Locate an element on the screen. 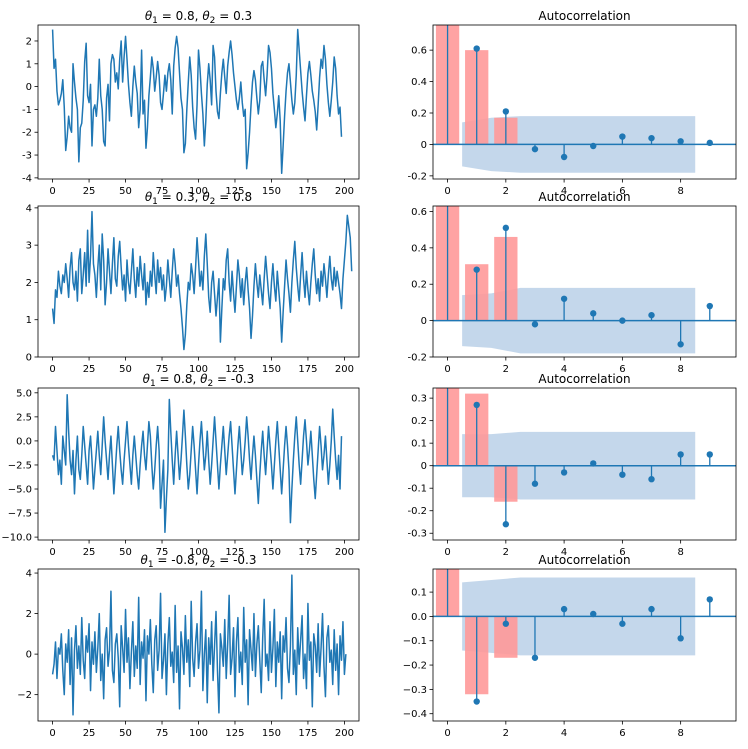  acf-panel-0: 0 2 4 6 8 -0.2 0 0.2 0.4 0.6 Autocorrelation is located at coordinates (572, 103).